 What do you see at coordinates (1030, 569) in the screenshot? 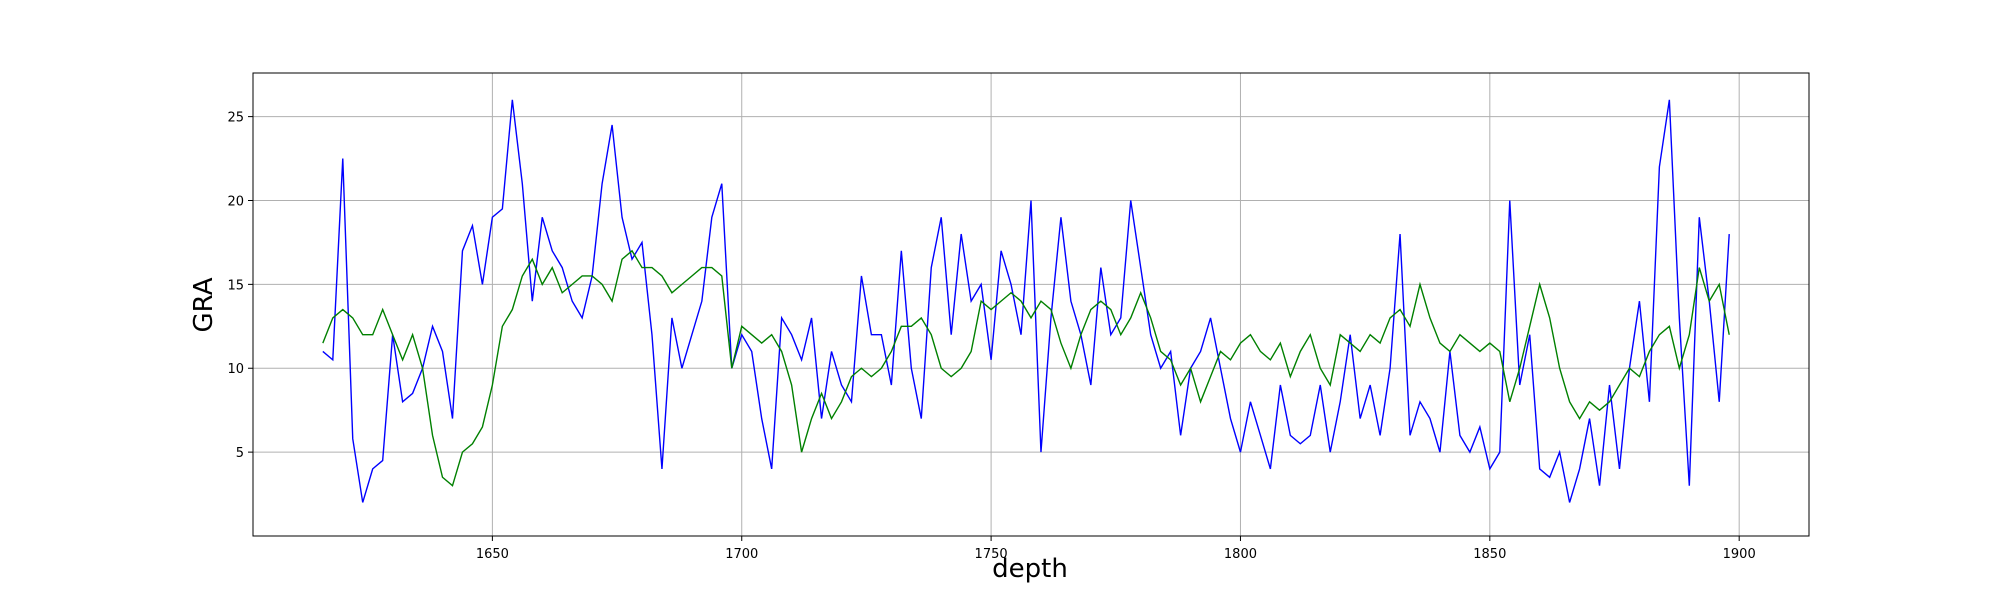
I see `x-axis-label: depth` at bounding box center [1030, 569].